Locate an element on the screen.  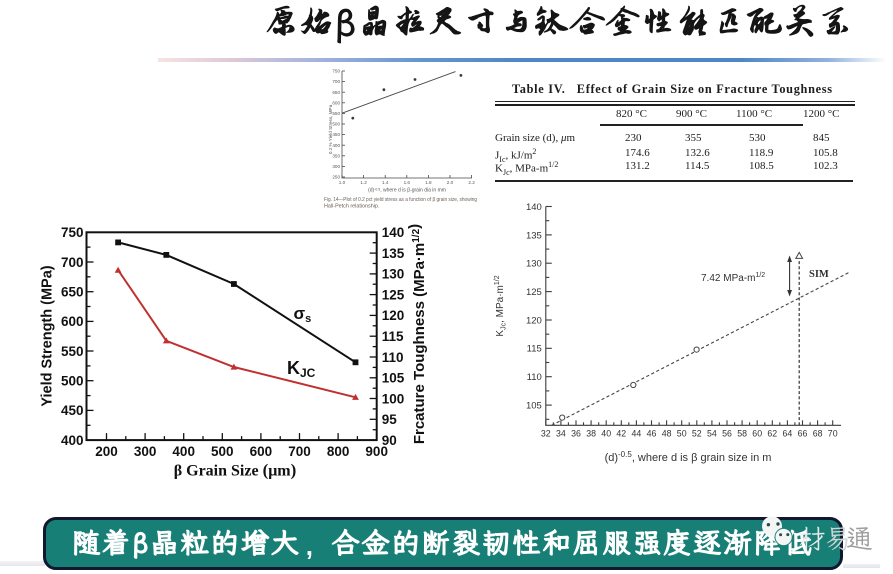
svg-text: KJc, MPa·m1/2 is located at coordinates (501, 305).